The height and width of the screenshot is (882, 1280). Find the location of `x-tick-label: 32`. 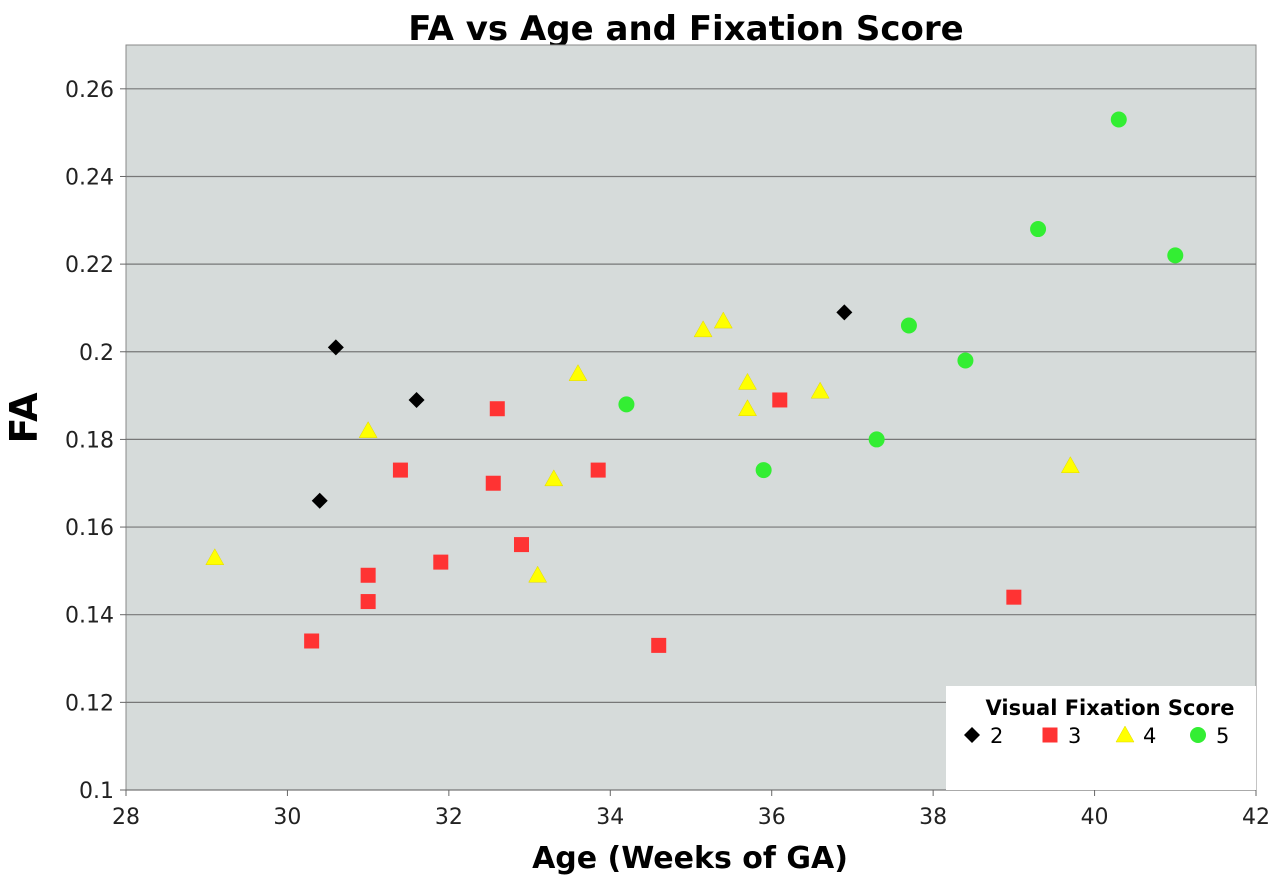

x-tick-label: 32 is located at coordinates (449, 817).